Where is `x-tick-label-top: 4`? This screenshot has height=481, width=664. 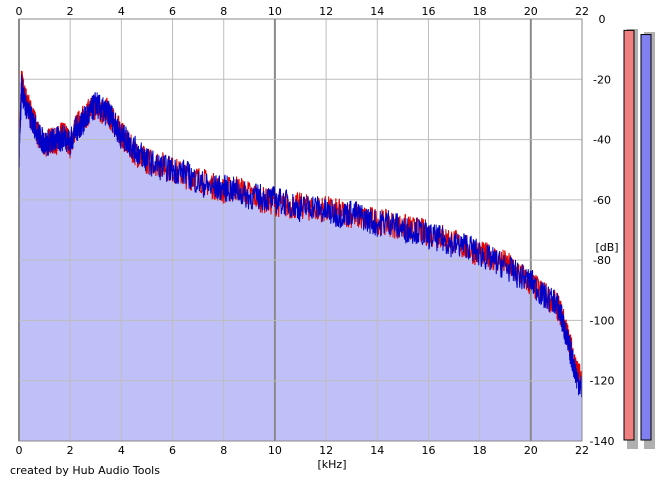 x-tick-label-top: 4 is located at coordinates (121, 11).